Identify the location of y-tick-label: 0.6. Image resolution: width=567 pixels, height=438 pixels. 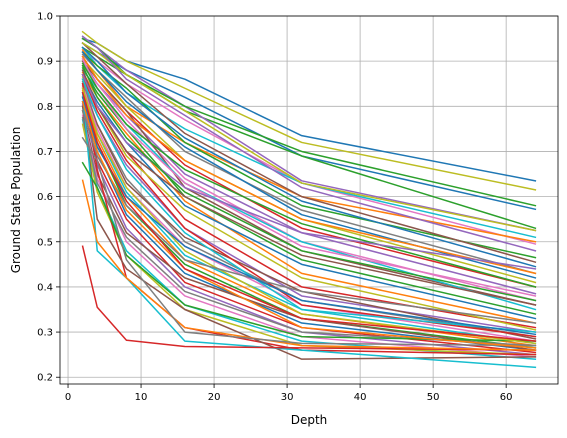
(45, 197).